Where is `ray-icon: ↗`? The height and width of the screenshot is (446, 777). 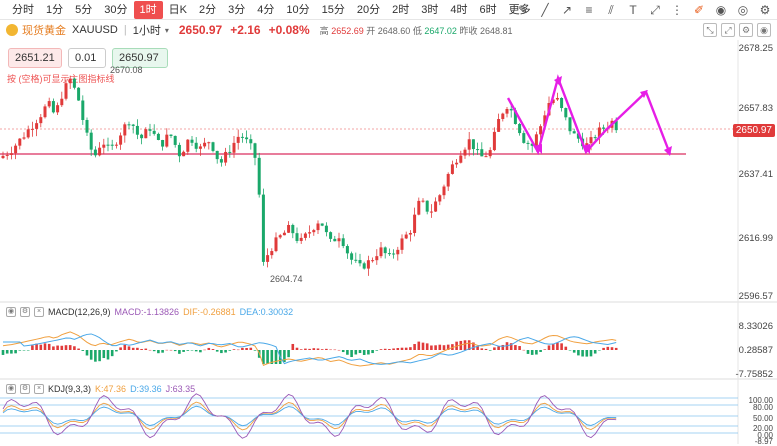 ray-icon: ↗ is located at coordinates (567, 10).